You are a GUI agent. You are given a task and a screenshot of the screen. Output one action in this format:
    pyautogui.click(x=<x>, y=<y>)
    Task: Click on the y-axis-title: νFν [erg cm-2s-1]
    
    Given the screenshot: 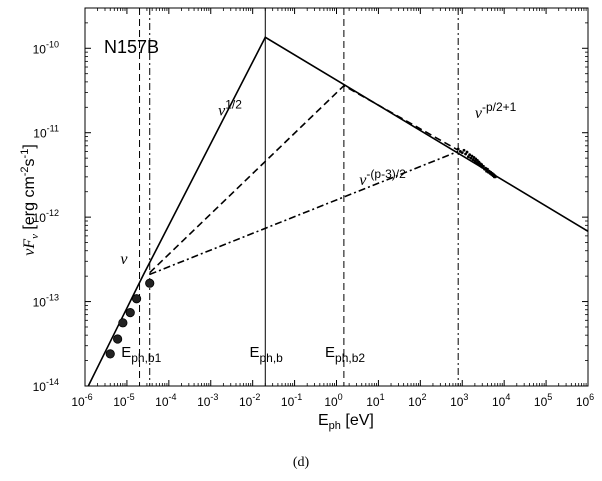 What is the action you would take?
    pyautogui.click(x=30, y=200)
    